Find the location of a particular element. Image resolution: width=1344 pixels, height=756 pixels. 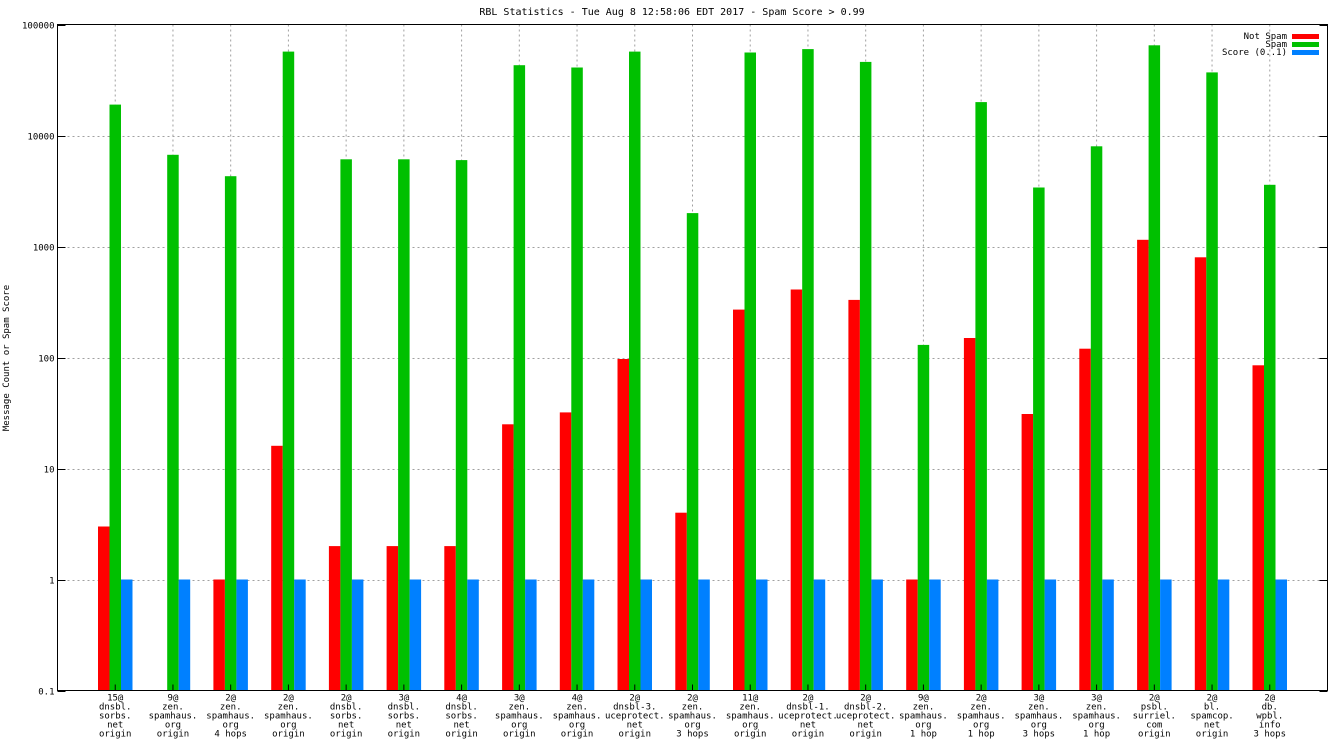

x-tick-label: 2@ zen. spamhaus. org origin is located at coordinates (288, 717).